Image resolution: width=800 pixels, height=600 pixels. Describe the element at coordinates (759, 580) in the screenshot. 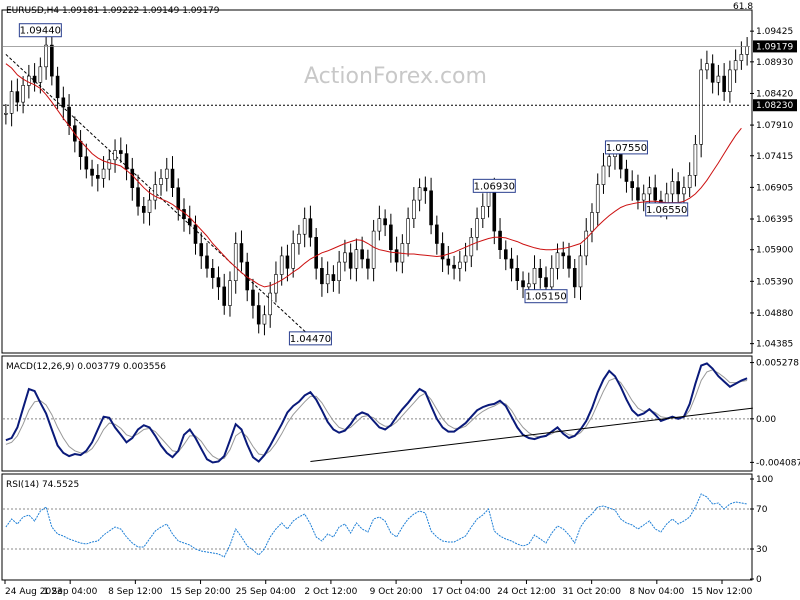

I see `rsi-y-tick-label: 0` at that location.